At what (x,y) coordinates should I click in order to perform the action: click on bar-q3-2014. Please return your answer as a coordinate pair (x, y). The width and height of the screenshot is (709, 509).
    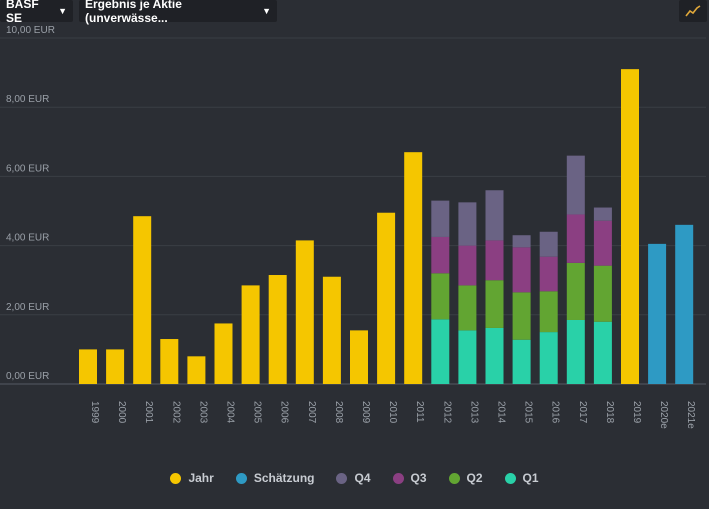
    Looking at the image, I should click on (494, 260).